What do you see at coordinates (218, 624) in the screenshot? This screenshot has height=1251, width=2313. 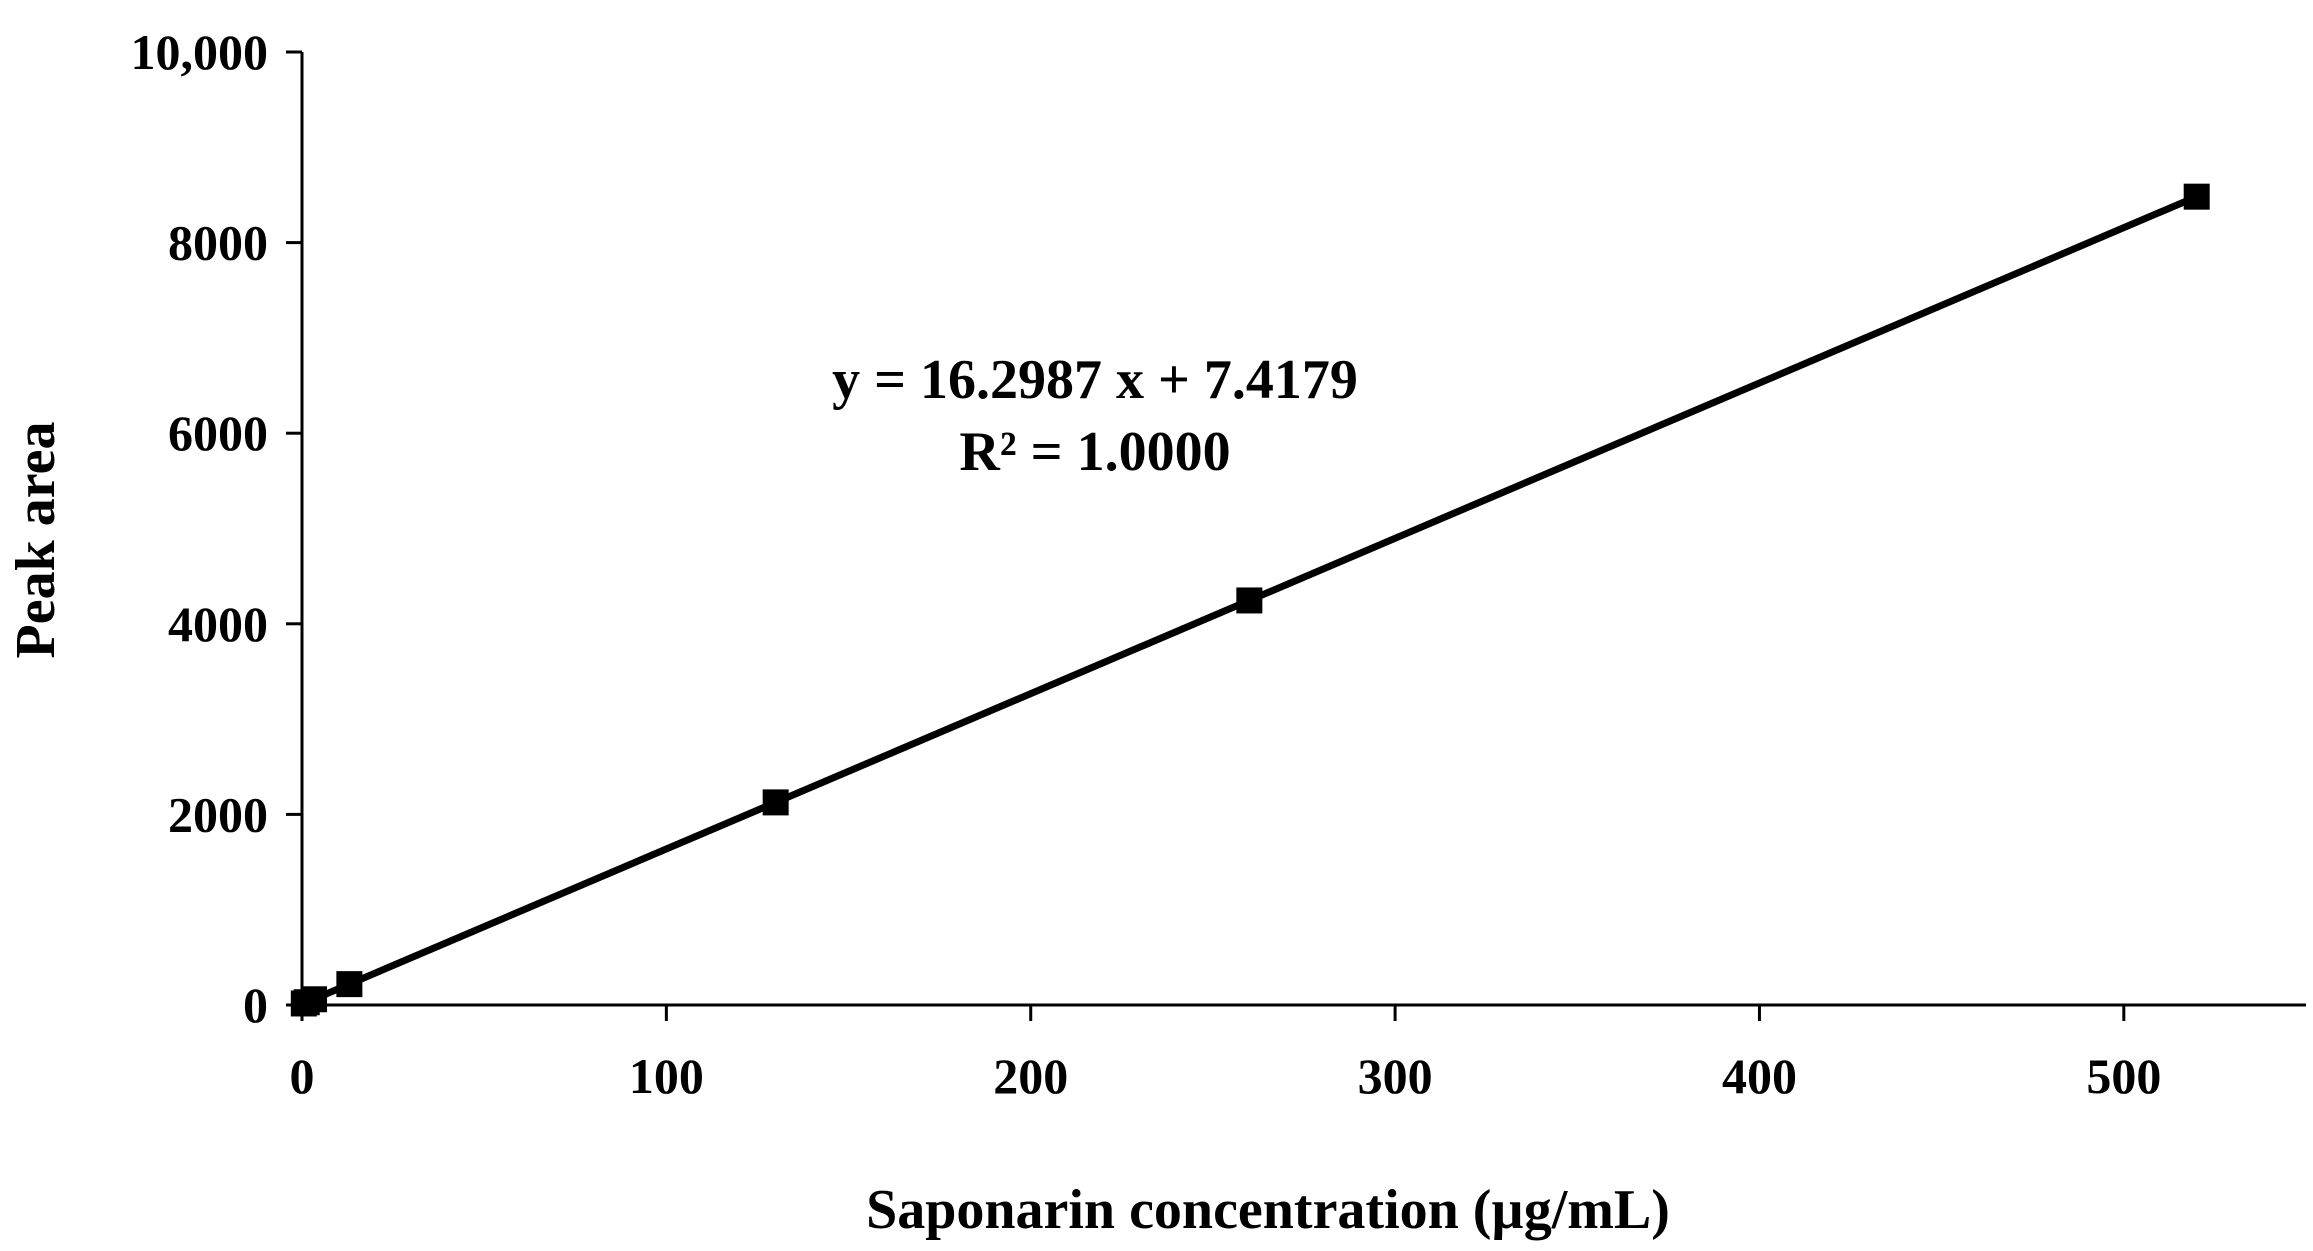 I see `y-tick-label: 4000` at bounding box center [218, 624].